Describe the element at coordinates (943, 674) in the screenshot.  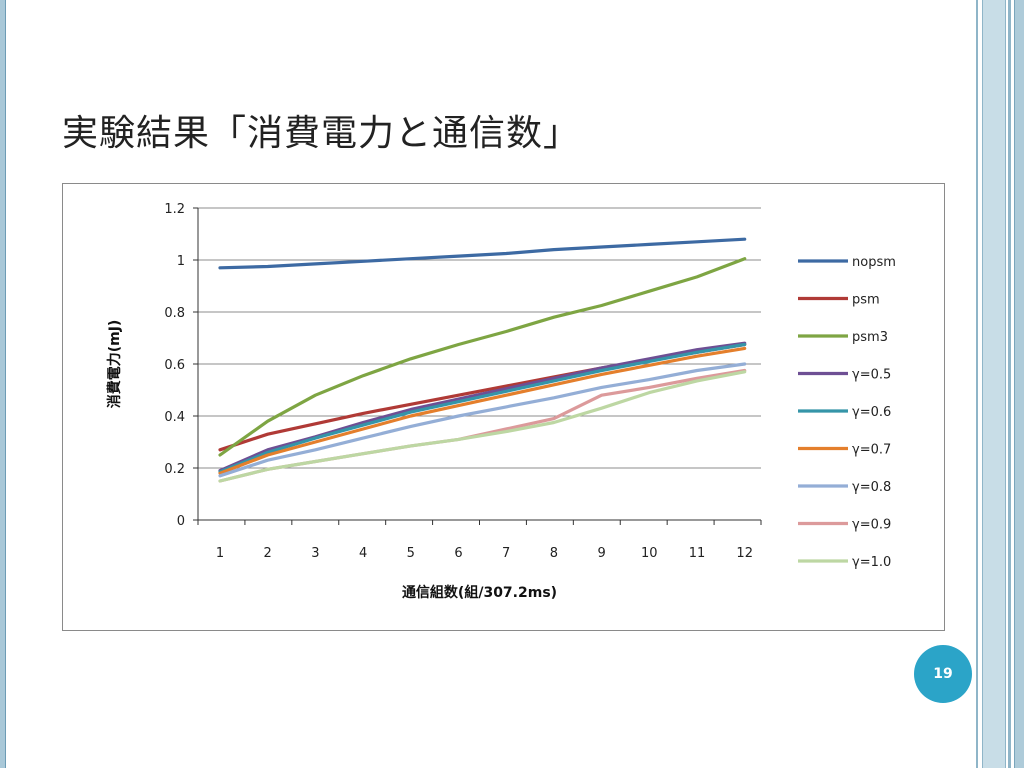
I see `page-number-badge: 19` at that location.